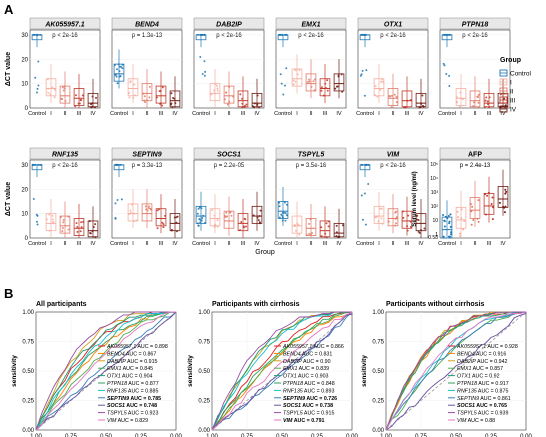 The width and height of the screenshot is (546, 437). I want to click on gene-name: BEND4, so click(147, 25).